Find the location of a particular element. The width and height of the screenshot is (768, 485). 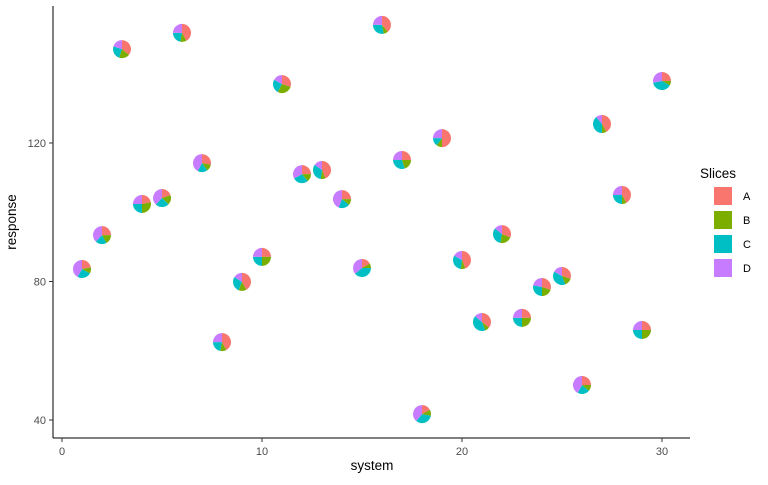

legend-item: A is located at coordinates (732, 196).